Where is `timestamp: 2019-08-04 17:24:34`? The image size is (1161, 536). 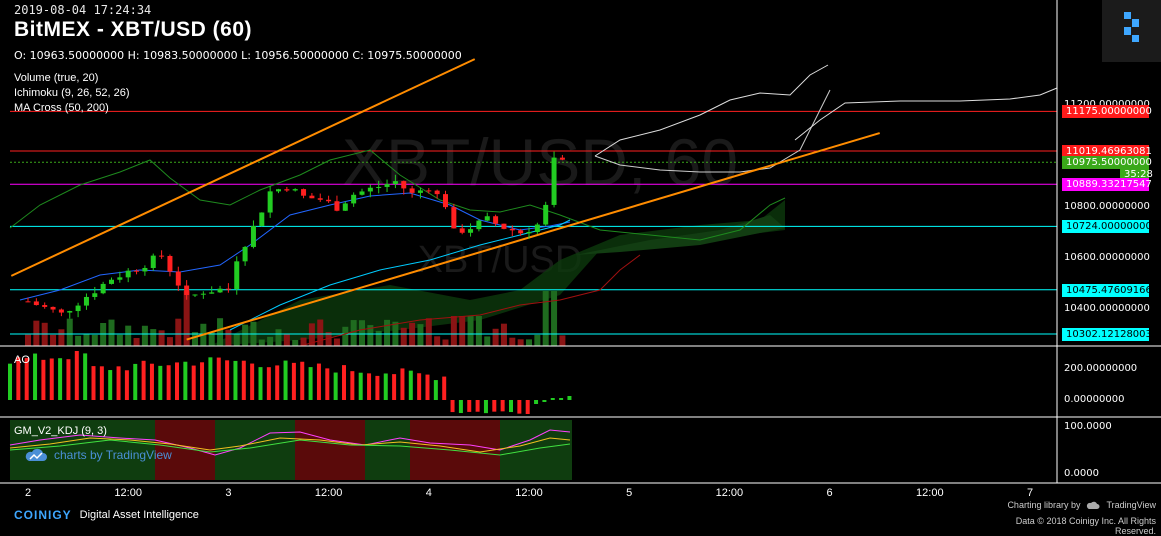 timestamp: 2019-08-04 17:24:34 is located at coordinates (83, 10).